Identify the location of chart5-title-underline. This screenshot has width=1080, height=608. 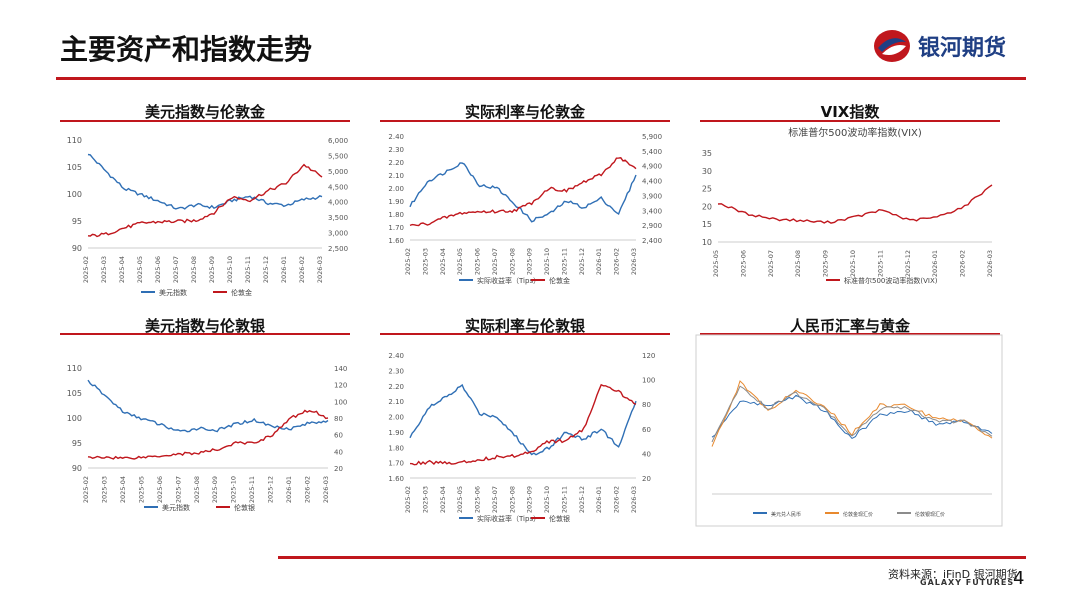
(525, 334).